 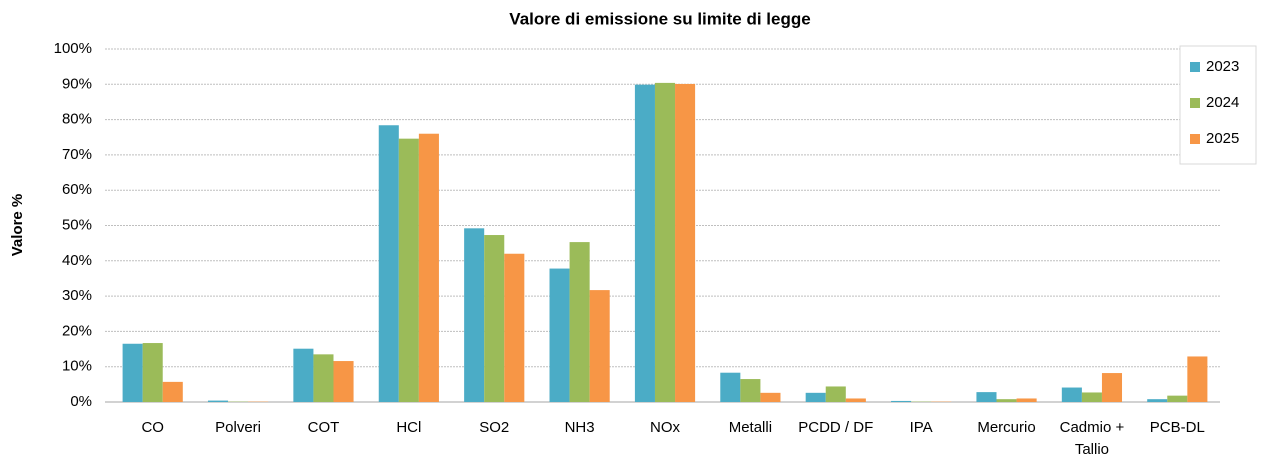 What do you see at coordinates (1092, 438) in the screenshot?
I see `x-tick-label: Cadmio + Tallio` at bounding box center [1092, 438].